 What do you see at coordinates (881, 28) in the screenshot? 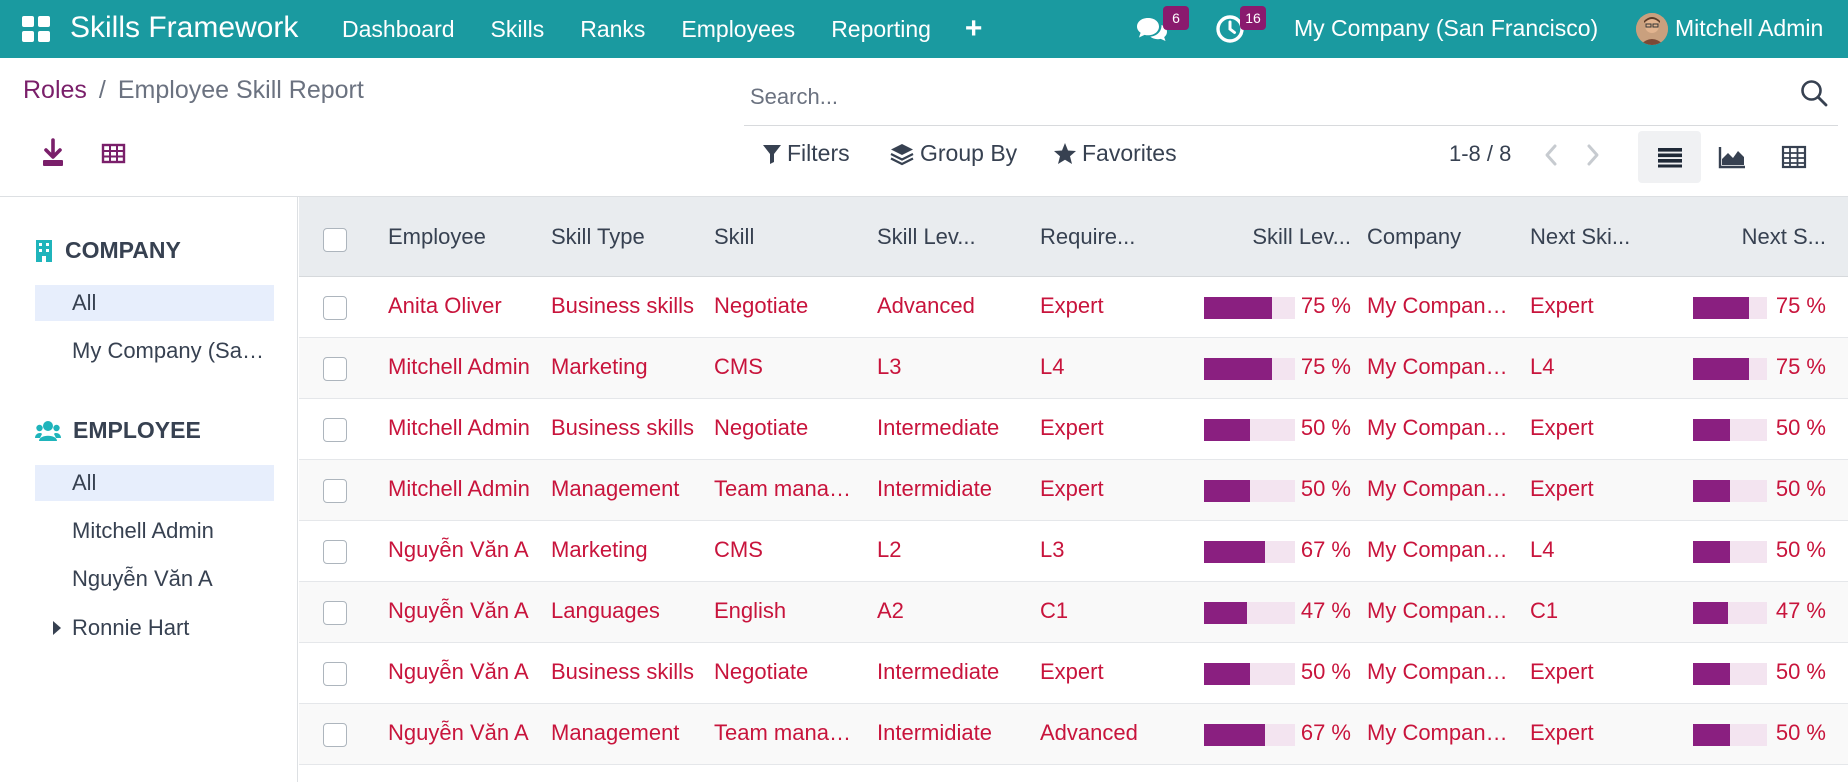
I see `menu-reporting: Reporting` at bounding box center [881, 28].